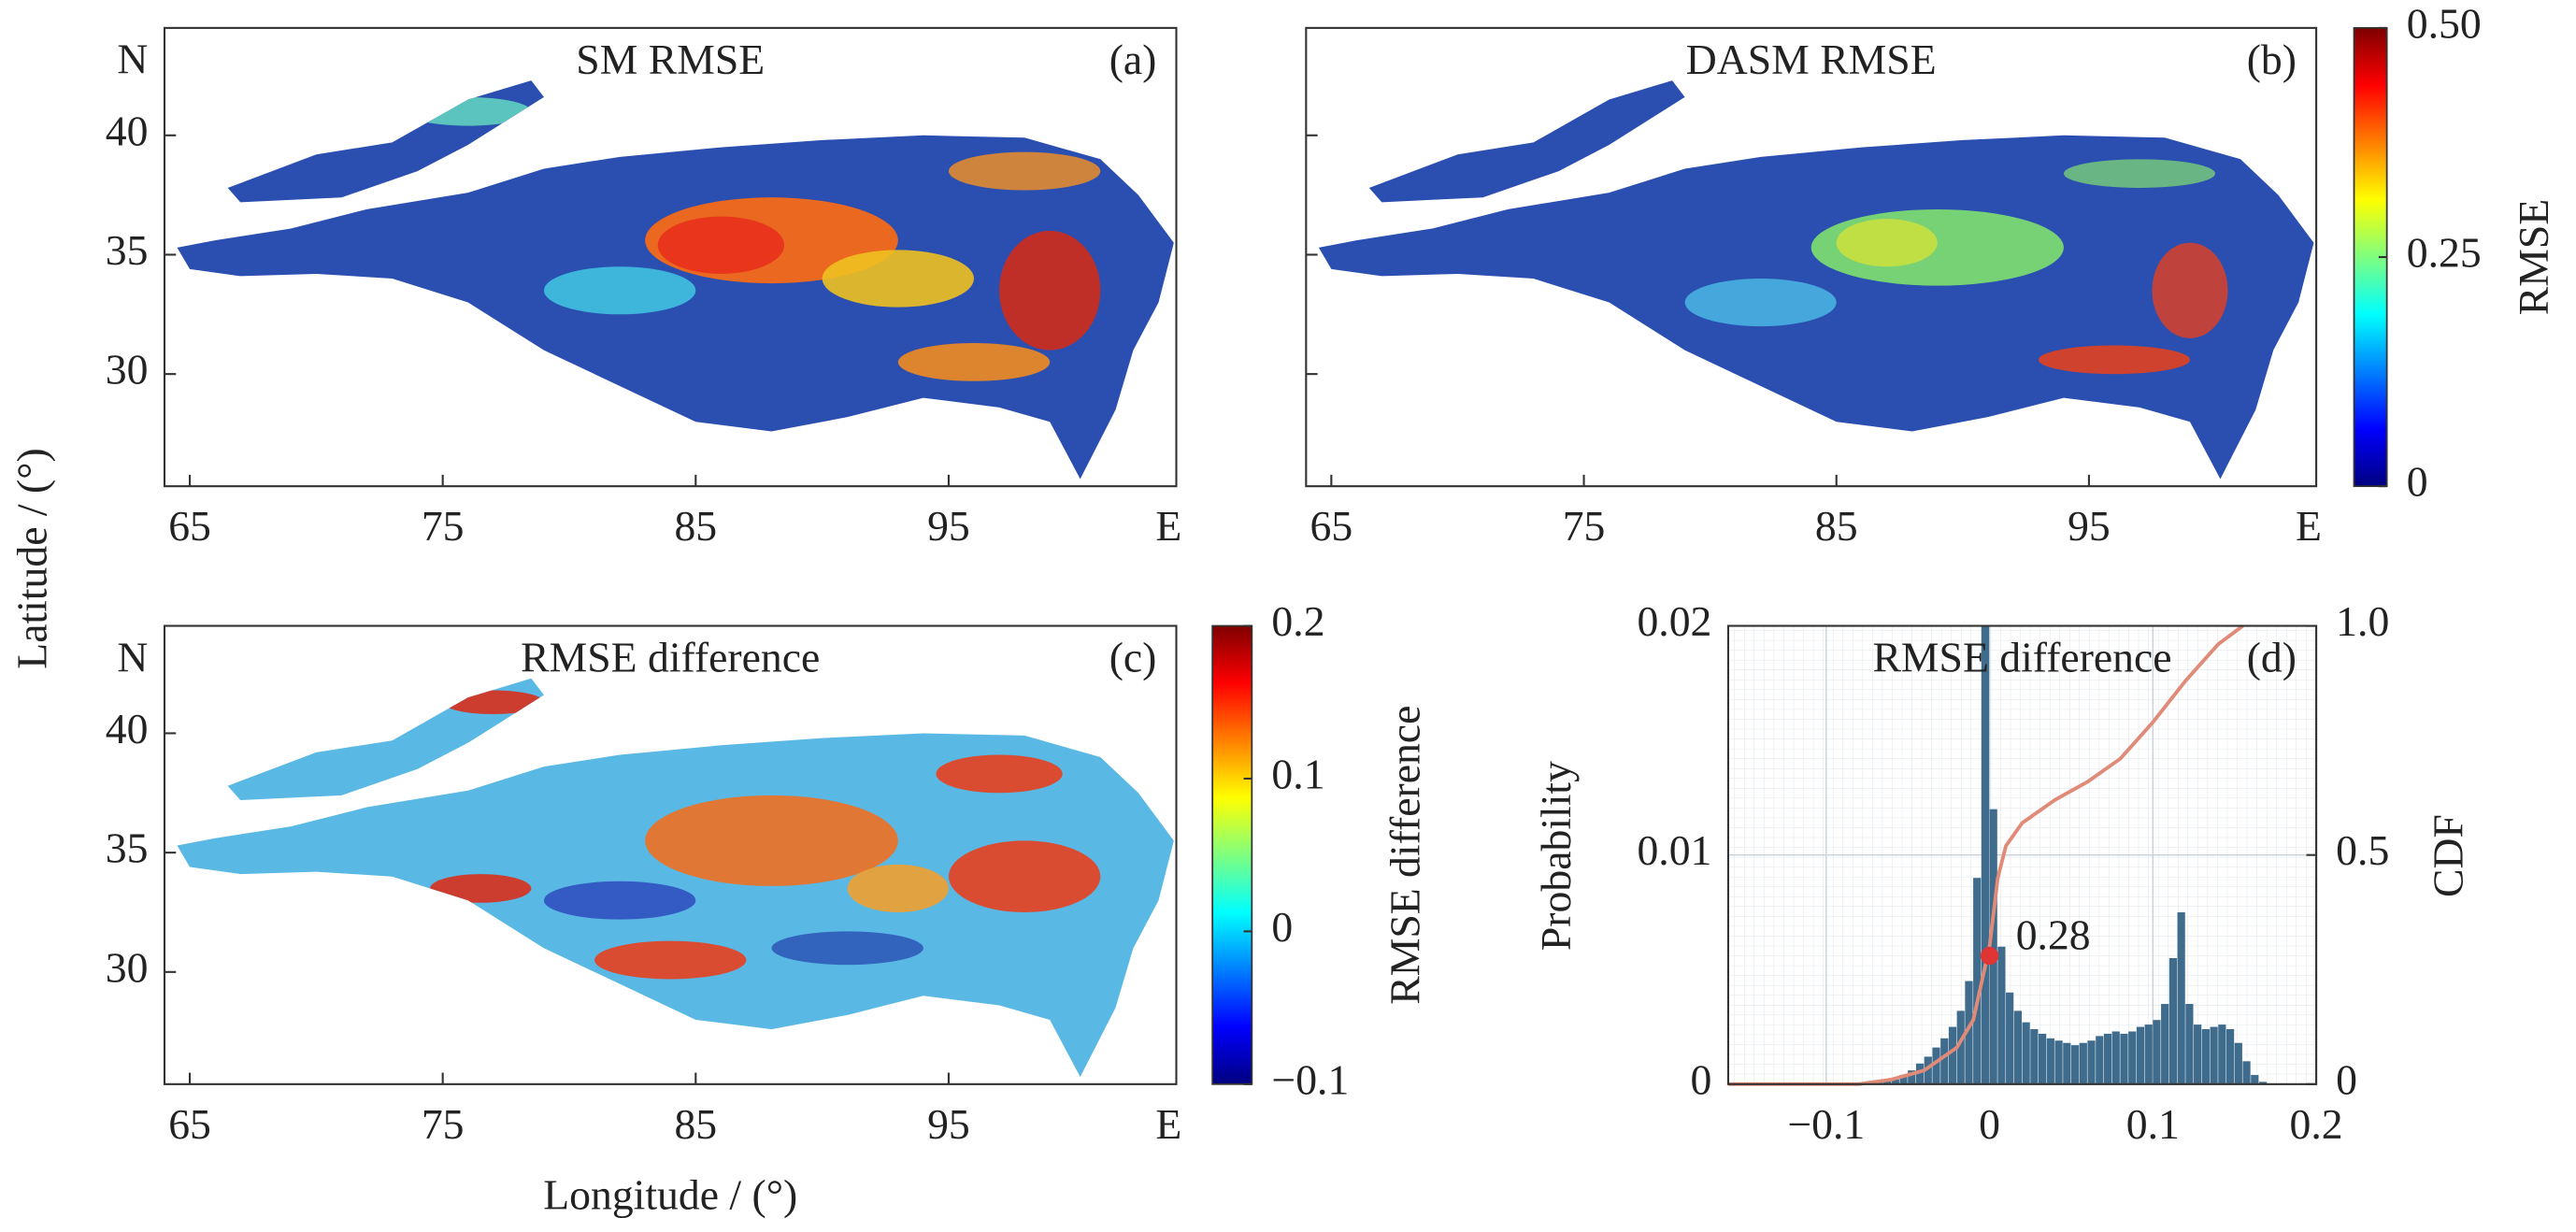 The image size is (2576, 1232). I want to click on annotation-label: 0.28, so click(2053, 934).